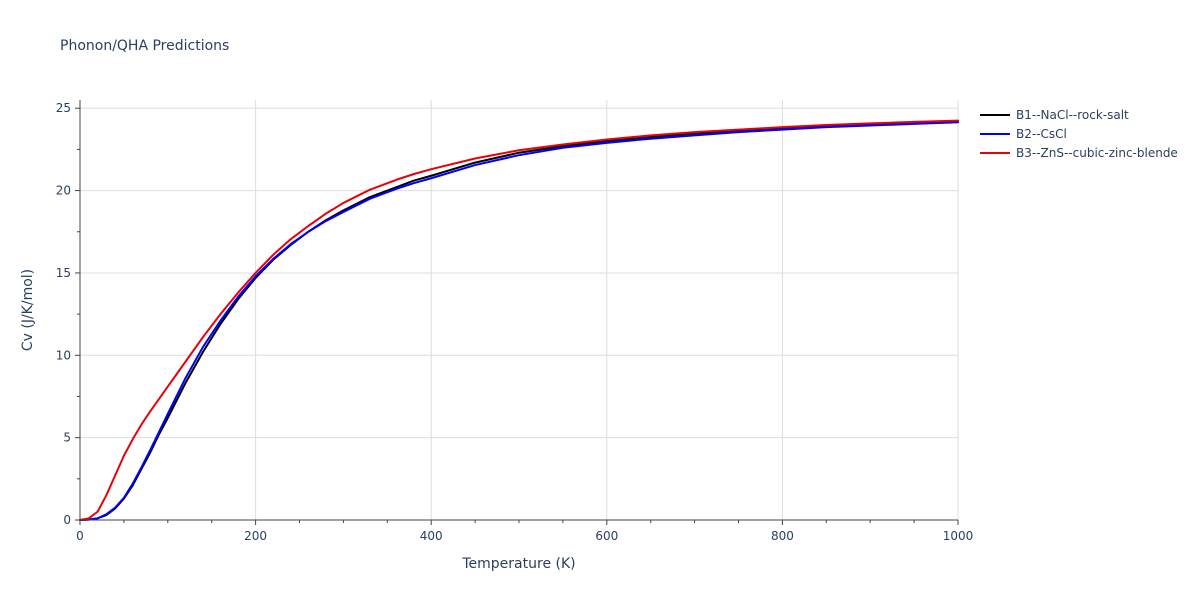 The height and width of the screenshot is (600, 1200). Describe the element at coordinates (958, 536) in the screenshot. I see `x-tick-label: 1000` at that location.